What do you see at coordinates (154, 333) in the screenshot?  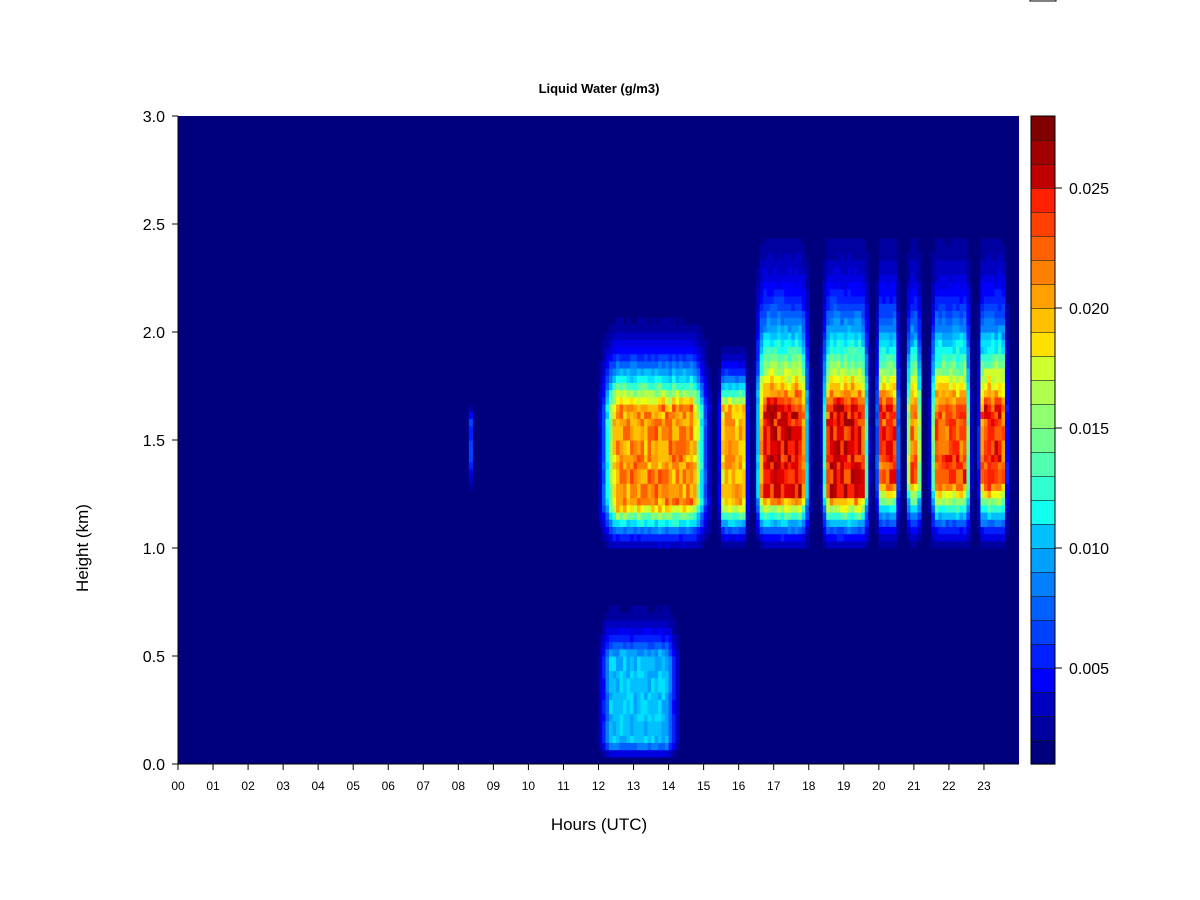 I see `y-tick-label: 2.0` at bounding box center [154, 333].